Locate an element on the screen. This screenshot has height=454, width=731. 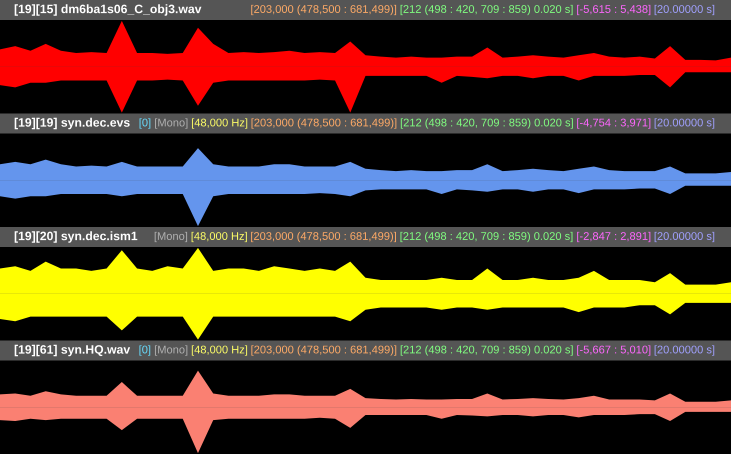
text: [-4,754 : 3,971] is located at coordinates (613, 123).